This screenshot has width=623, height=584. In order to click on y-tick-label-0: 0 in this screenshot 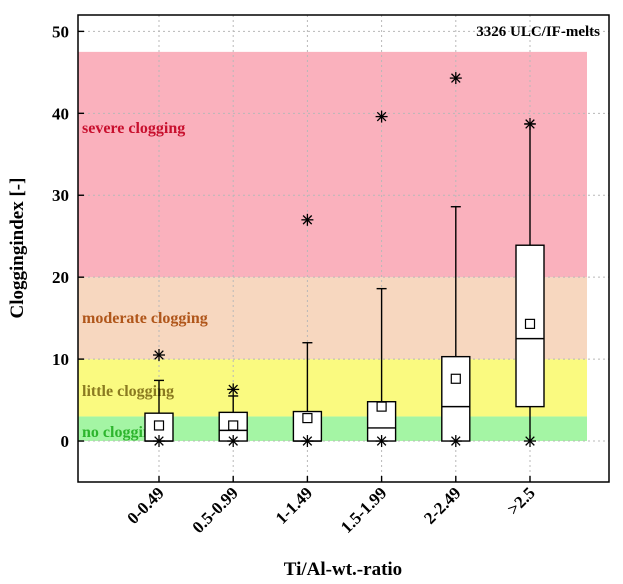, I will do `click(65, 441)`.